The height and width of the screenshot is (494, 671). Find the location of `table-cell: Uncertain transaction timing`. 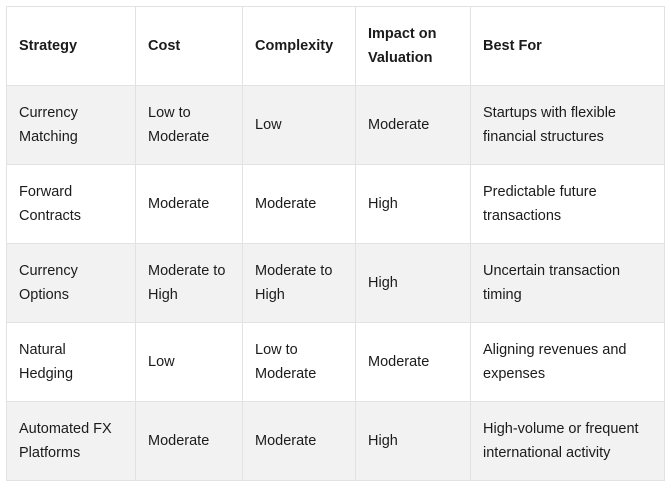

table-cell: Uncertain transaction timing is located at coordinates (567, 283).